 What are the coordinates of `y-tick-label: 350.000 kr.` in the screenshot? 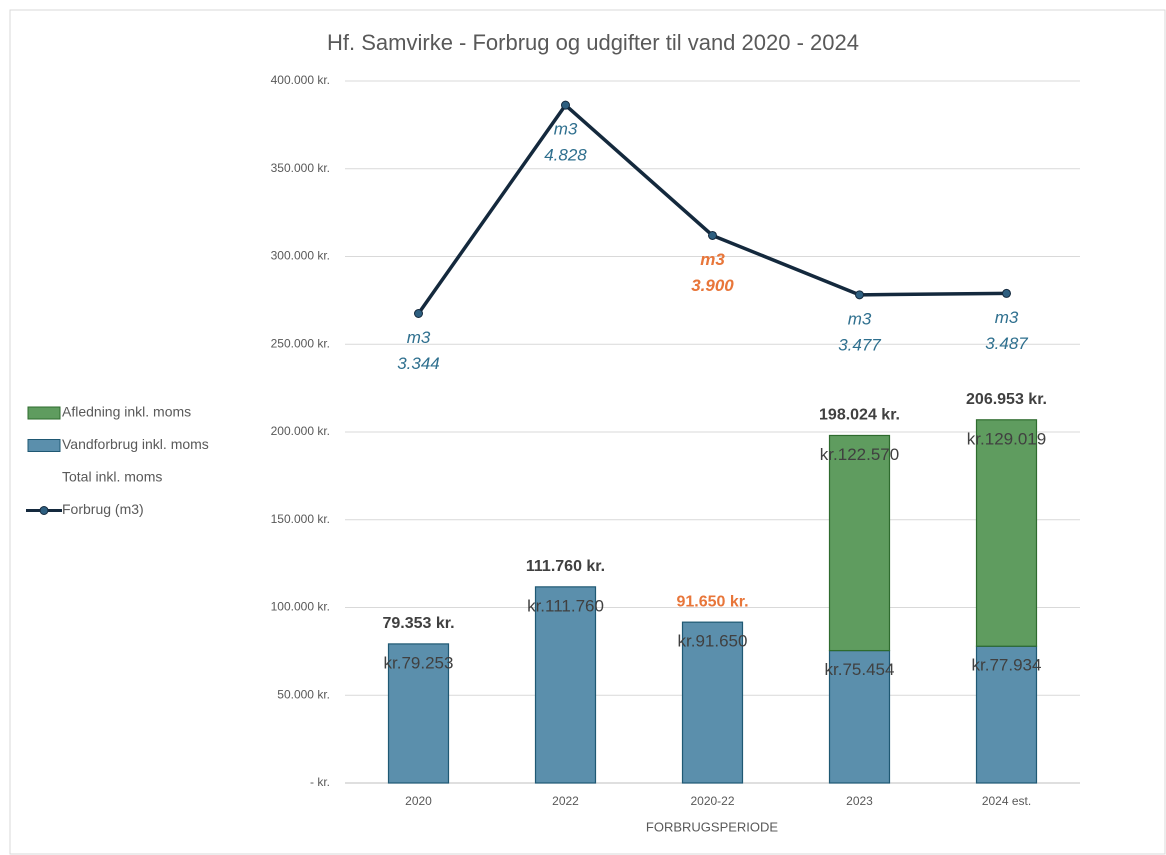 It's located at (300, 168).